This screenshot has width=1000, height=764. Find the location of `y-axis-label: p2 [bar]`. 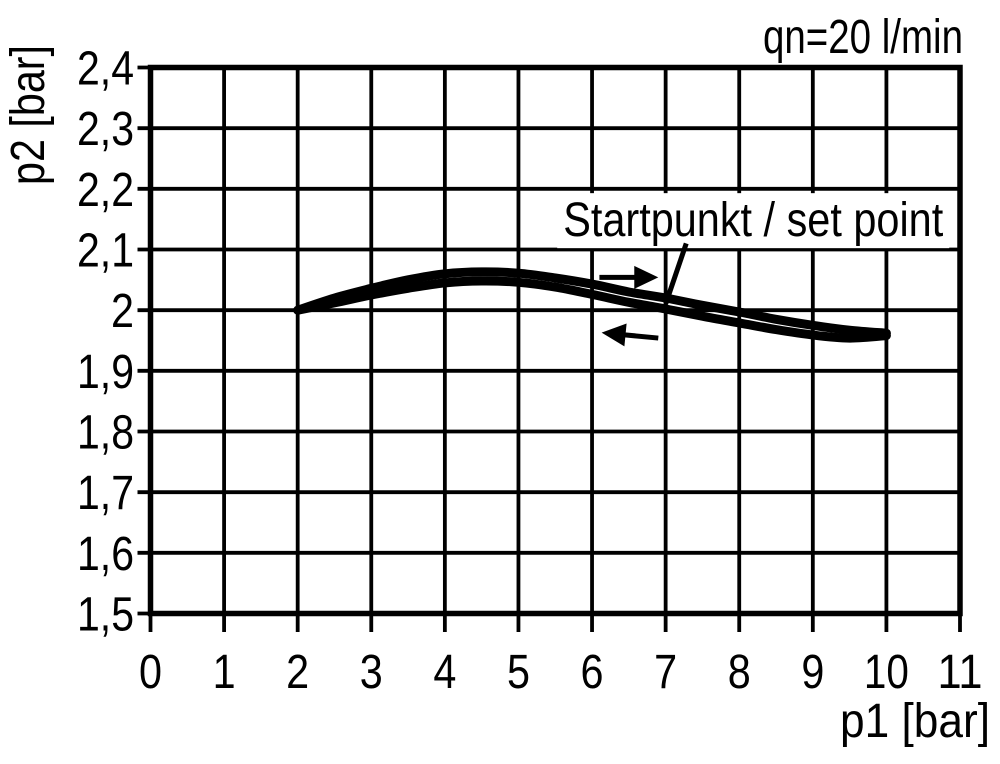

y-axis-label: p2 [bar] is located at coordinates (28, 115).